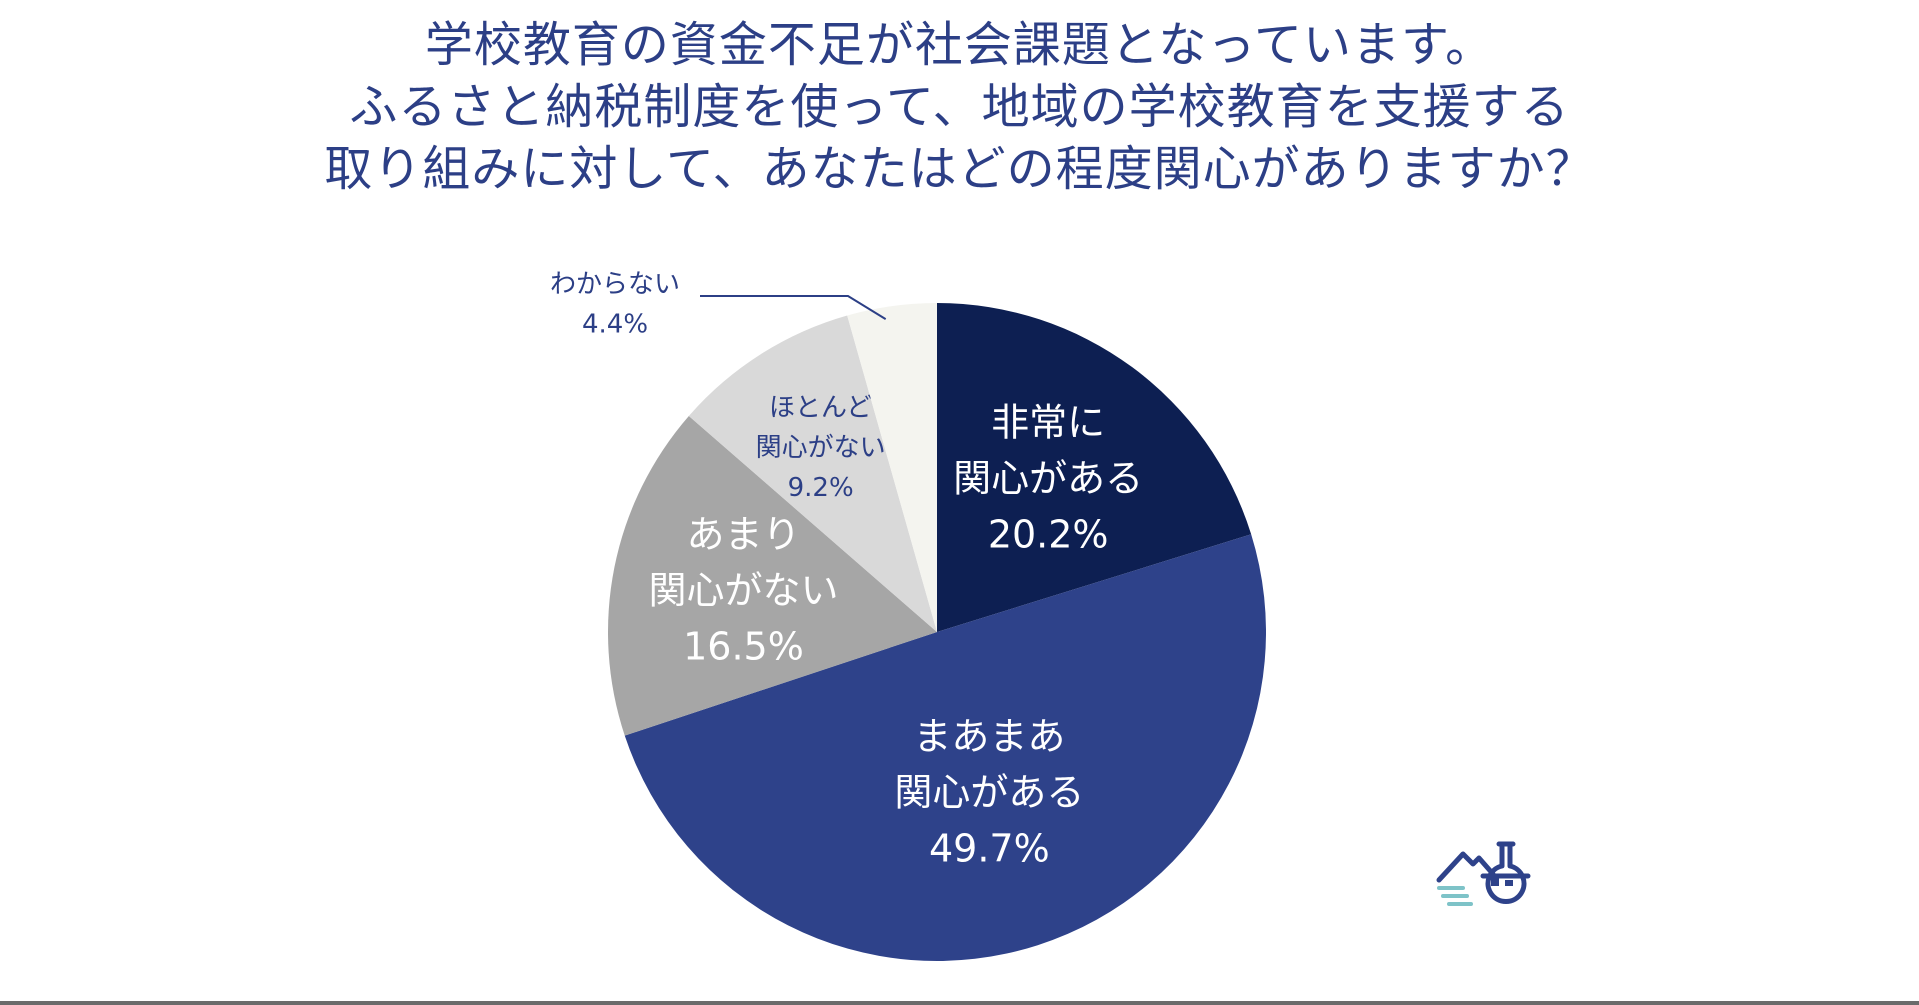 The width and height of the screenshot is (1919, 1005). Describe the element at coordinates (743, 591) in the screenshot. I see `slice-category-label-2: 関心がない` at that location.